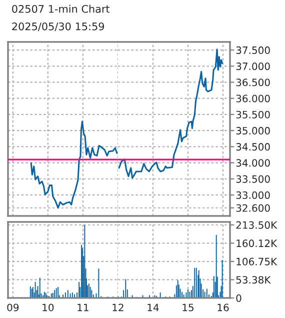 The height and width of the screenshot is (318, 285). I want to click on y-tick-label: 34.500, so click(253, 147).